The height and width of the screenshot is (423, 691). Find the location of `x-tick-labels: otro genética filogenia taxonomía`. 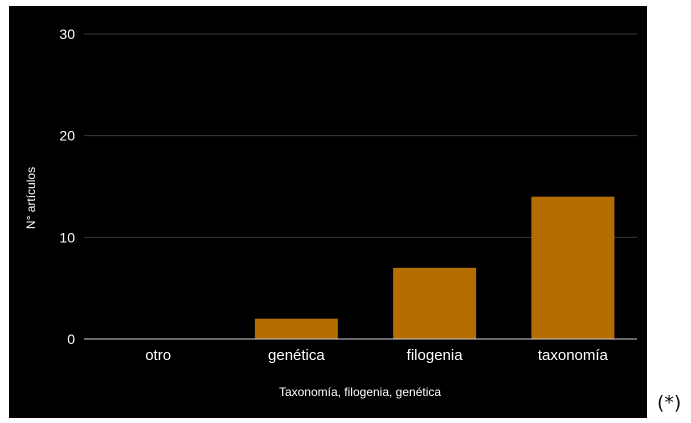

x-tick-labels: otro genética filogenia taxonomía is located at coordinates (376, 355).